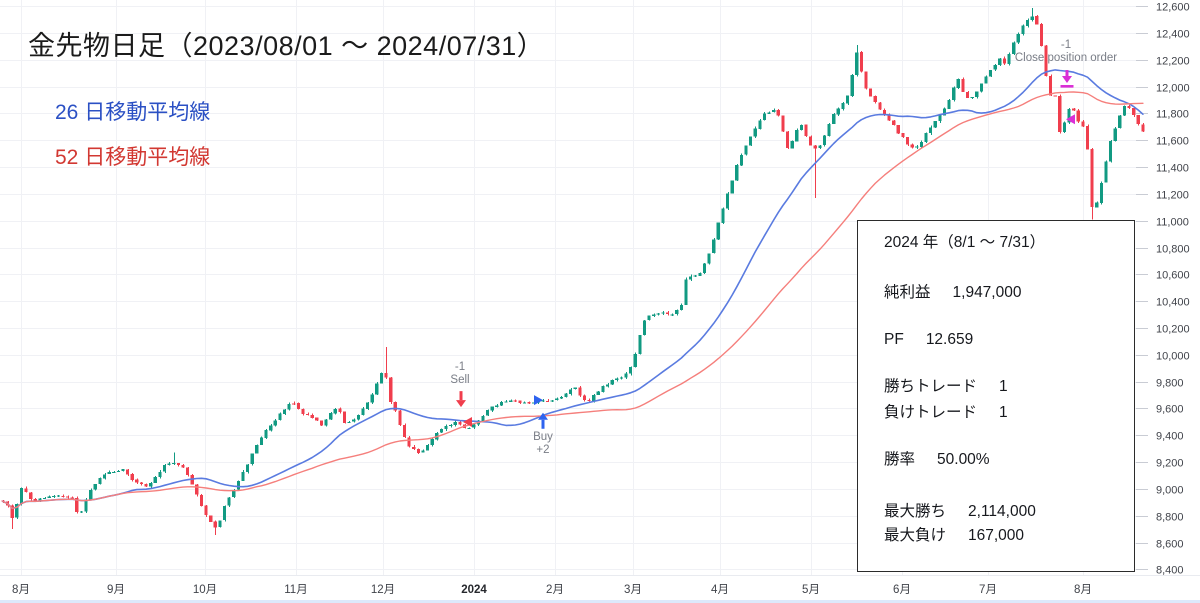 This screenshot has height=603, width=1200. What do you see at coordinates (543, 437) in the screenshot?
I see `buy-label: Buy` at bounding box center [543, 437].